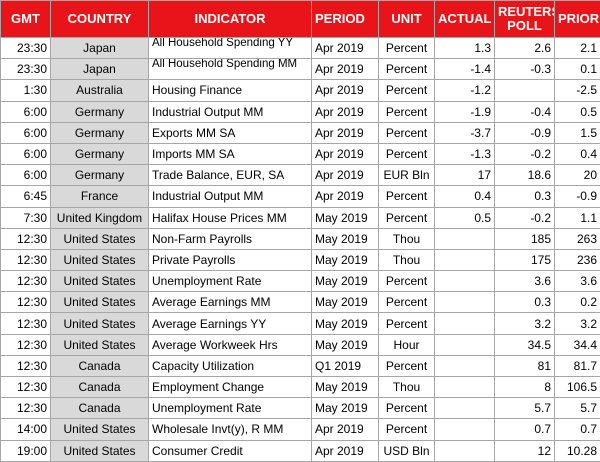 This screenshot has height=462, width=600. I want to click on indicator-cell: Exports MM SA, so click(230, 132).